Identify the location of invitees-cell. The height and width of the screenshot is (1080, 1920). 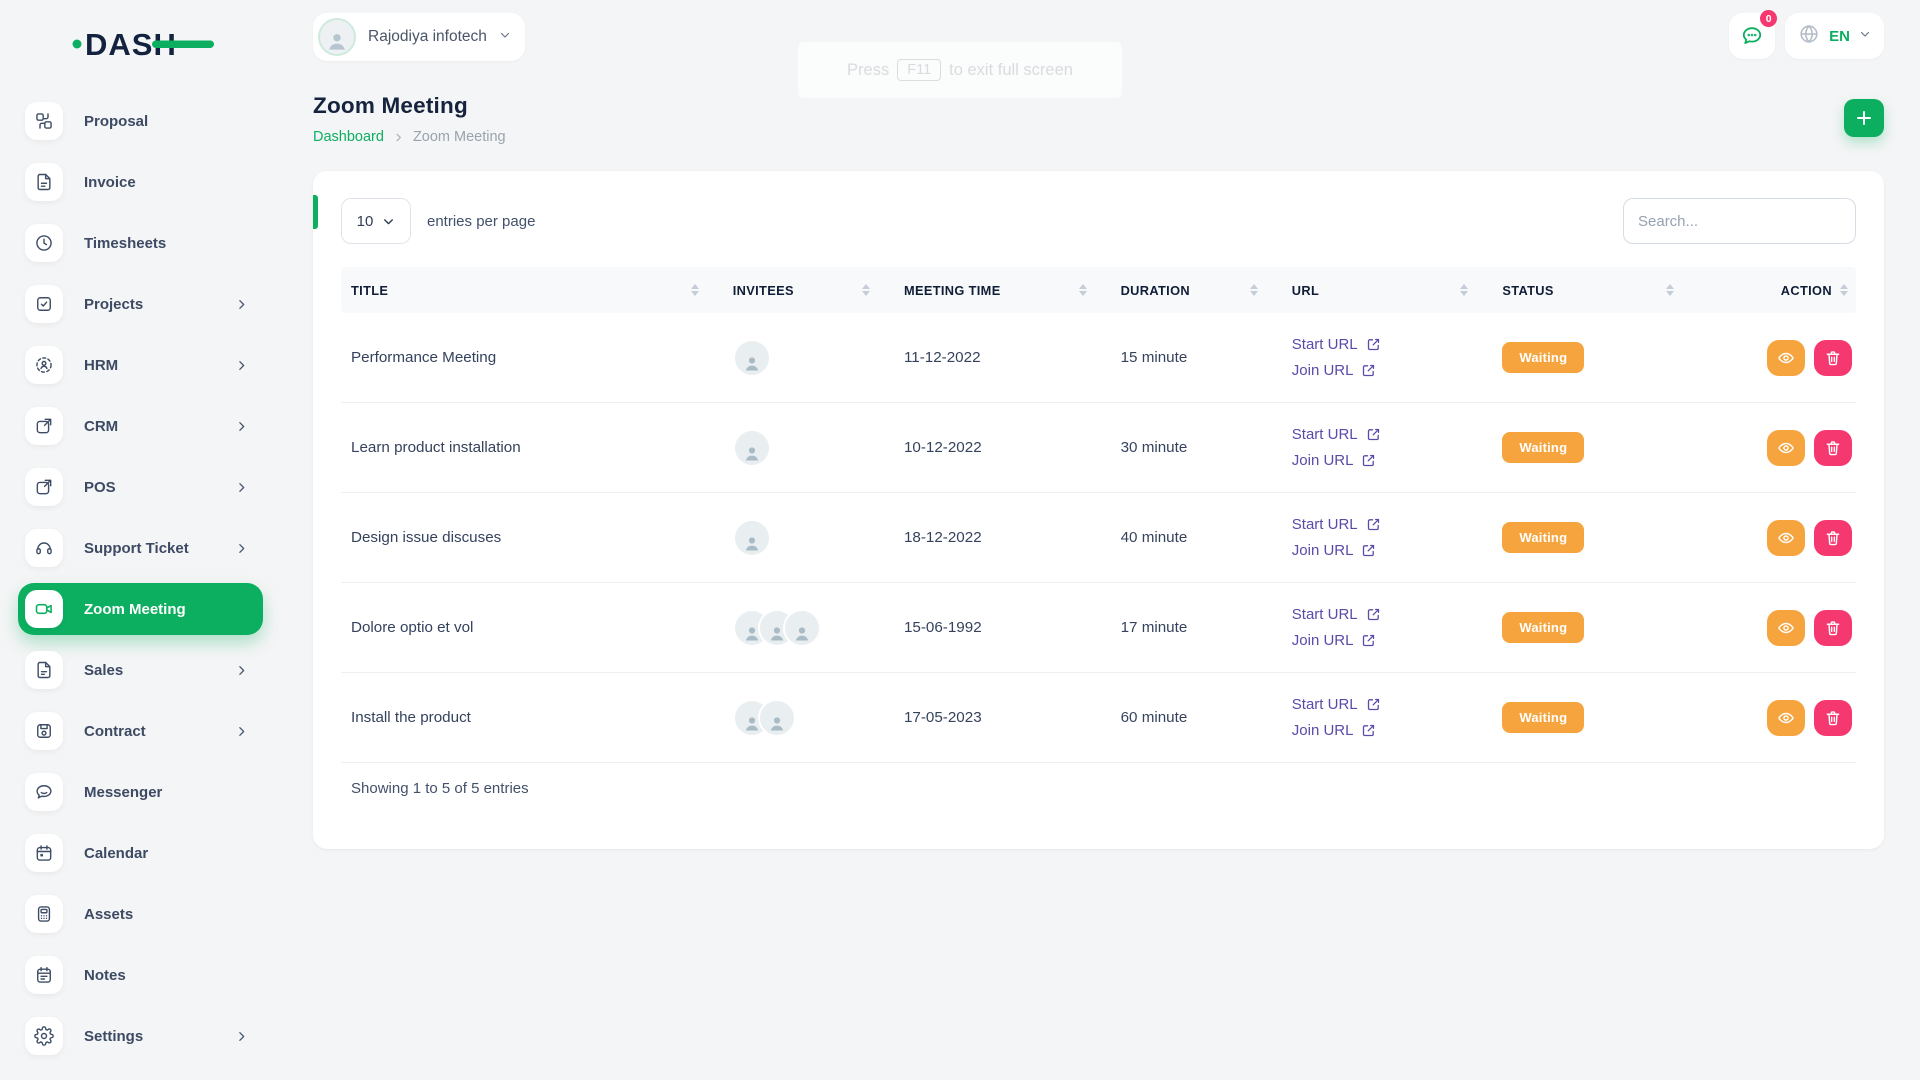
(808, 627).